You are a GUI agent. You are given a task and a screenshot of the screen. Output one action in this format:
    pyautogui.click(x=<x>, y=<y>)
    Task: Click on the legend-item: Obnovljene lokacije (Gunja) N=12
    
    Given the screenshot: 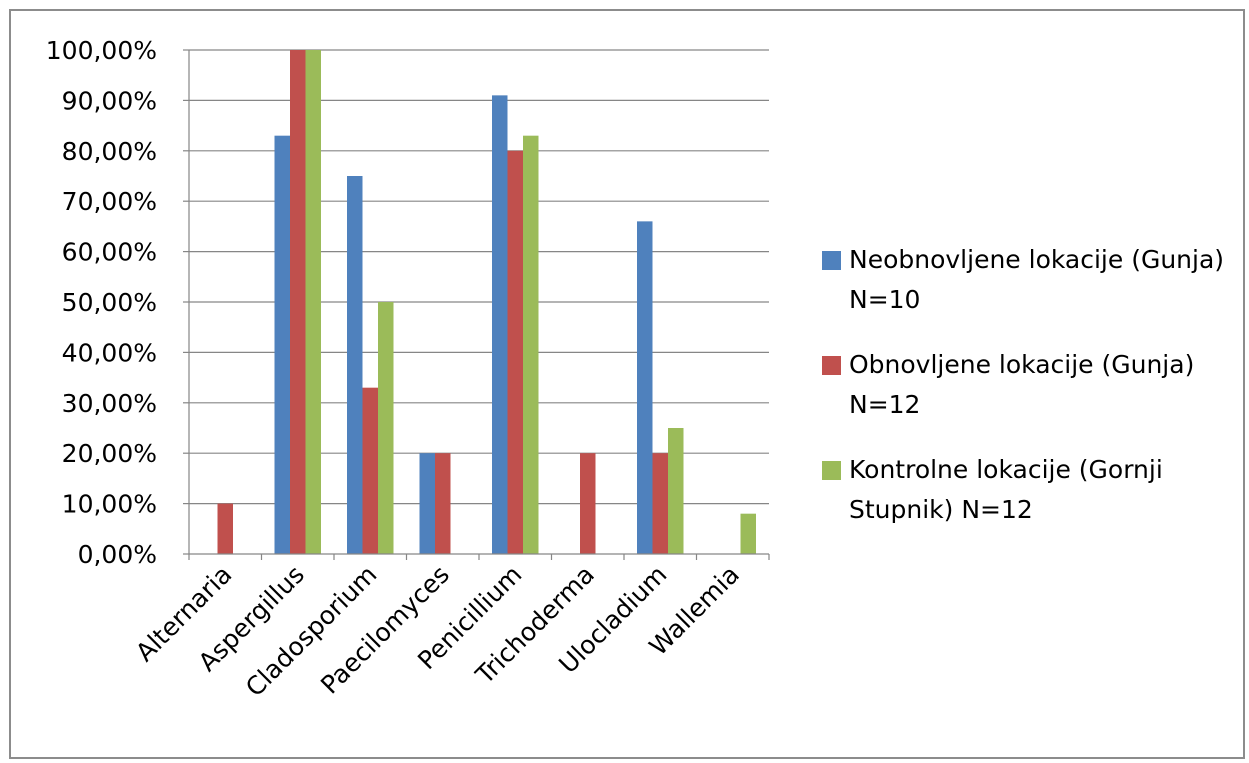 What is the action you would take?
    pyautogui.click(x=1032, y=385)
    